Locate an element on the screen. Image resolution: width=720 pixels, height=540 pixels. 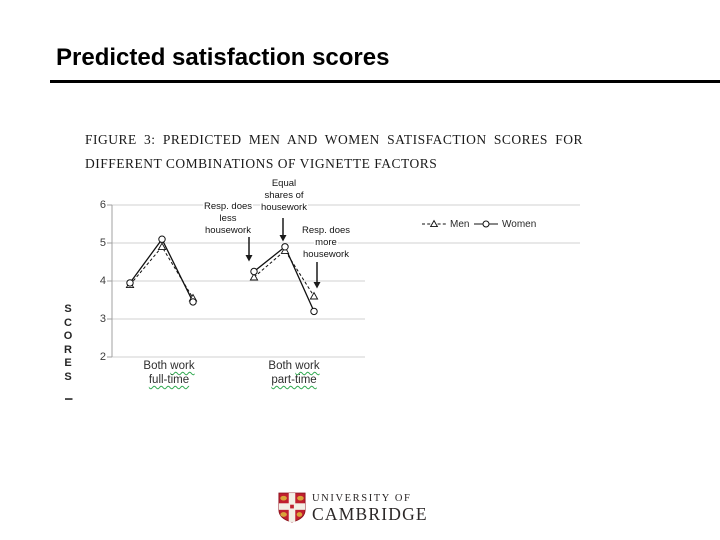
y-axis-label-letter: O is located at coordinates (68, 336).